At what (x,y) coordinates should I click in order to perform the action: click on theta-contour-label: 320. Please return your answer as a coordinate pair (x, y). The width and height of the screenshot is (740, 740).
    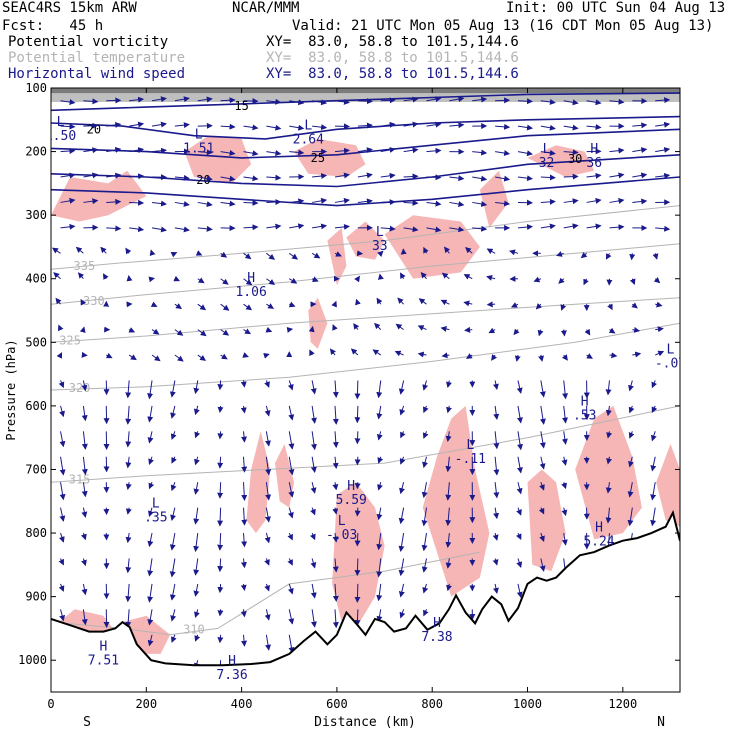
    Looking at the image, I should click on (80, 388).